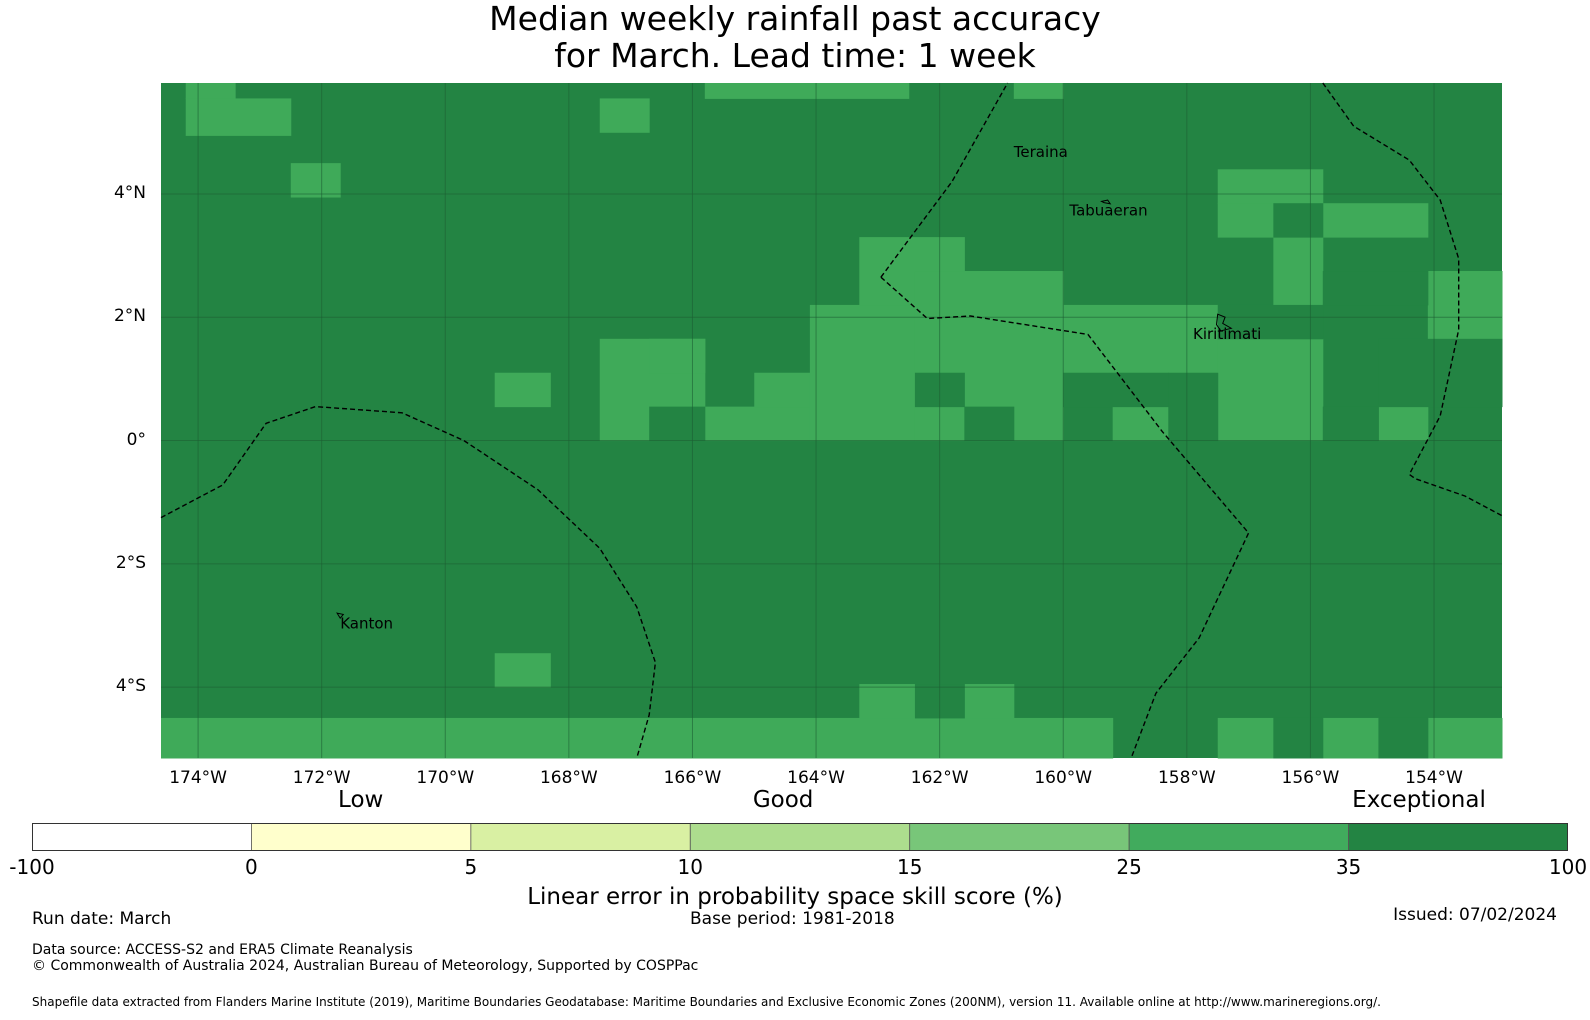 The image size is (1590, 1020). What do you see at coordinates (795, 55) in the screenshot?
I see `map-title-line-2: for March. Lead time: 1 week` at bounding box center [795, 55].